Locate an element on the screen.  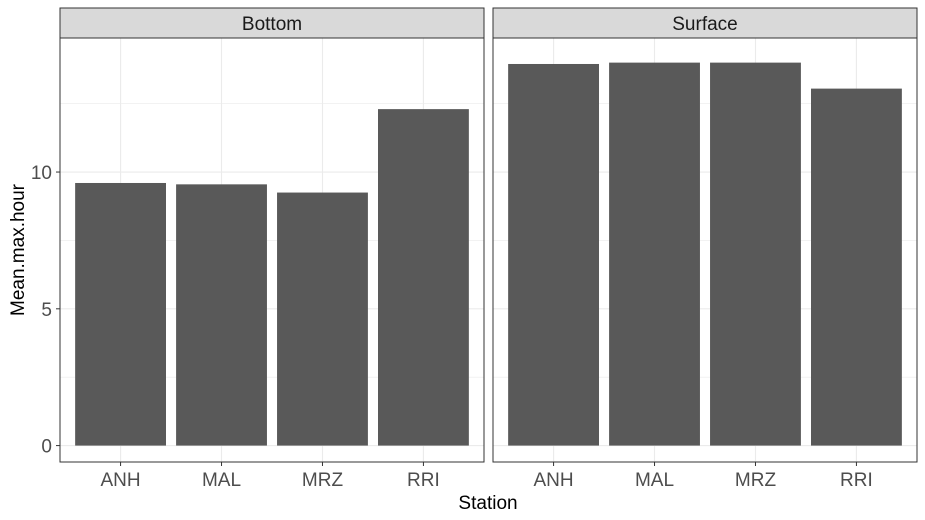
y-tick-label: 5 is located at coordinates (46, 310).